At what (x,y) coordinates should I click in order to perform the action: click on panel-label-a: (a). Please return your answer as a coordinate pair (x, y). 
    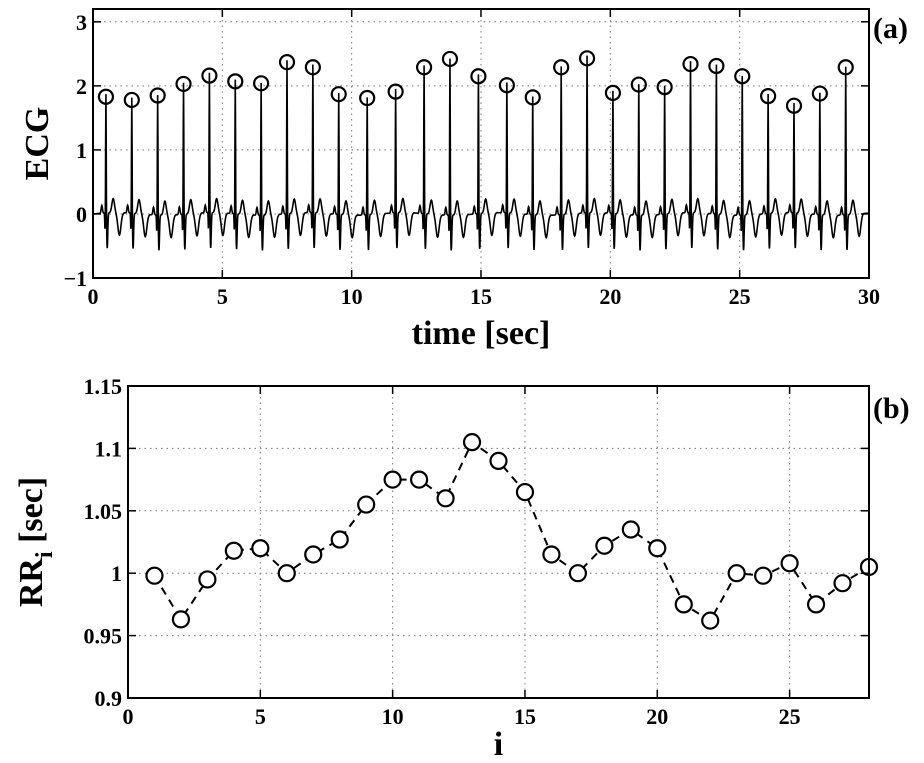
    Looking at the image, I should click on (890, 28).